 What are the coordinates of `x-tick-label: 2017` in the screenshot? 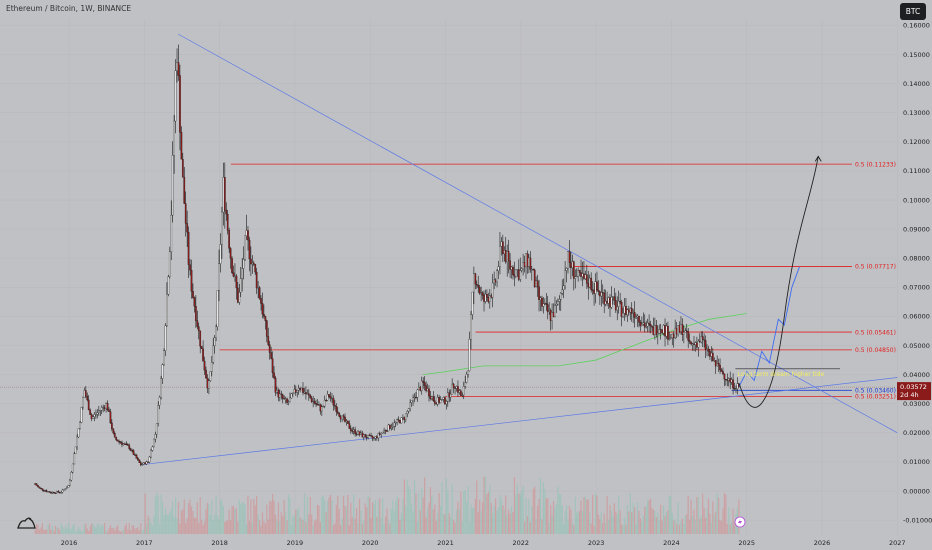 It's located at (144, 543).